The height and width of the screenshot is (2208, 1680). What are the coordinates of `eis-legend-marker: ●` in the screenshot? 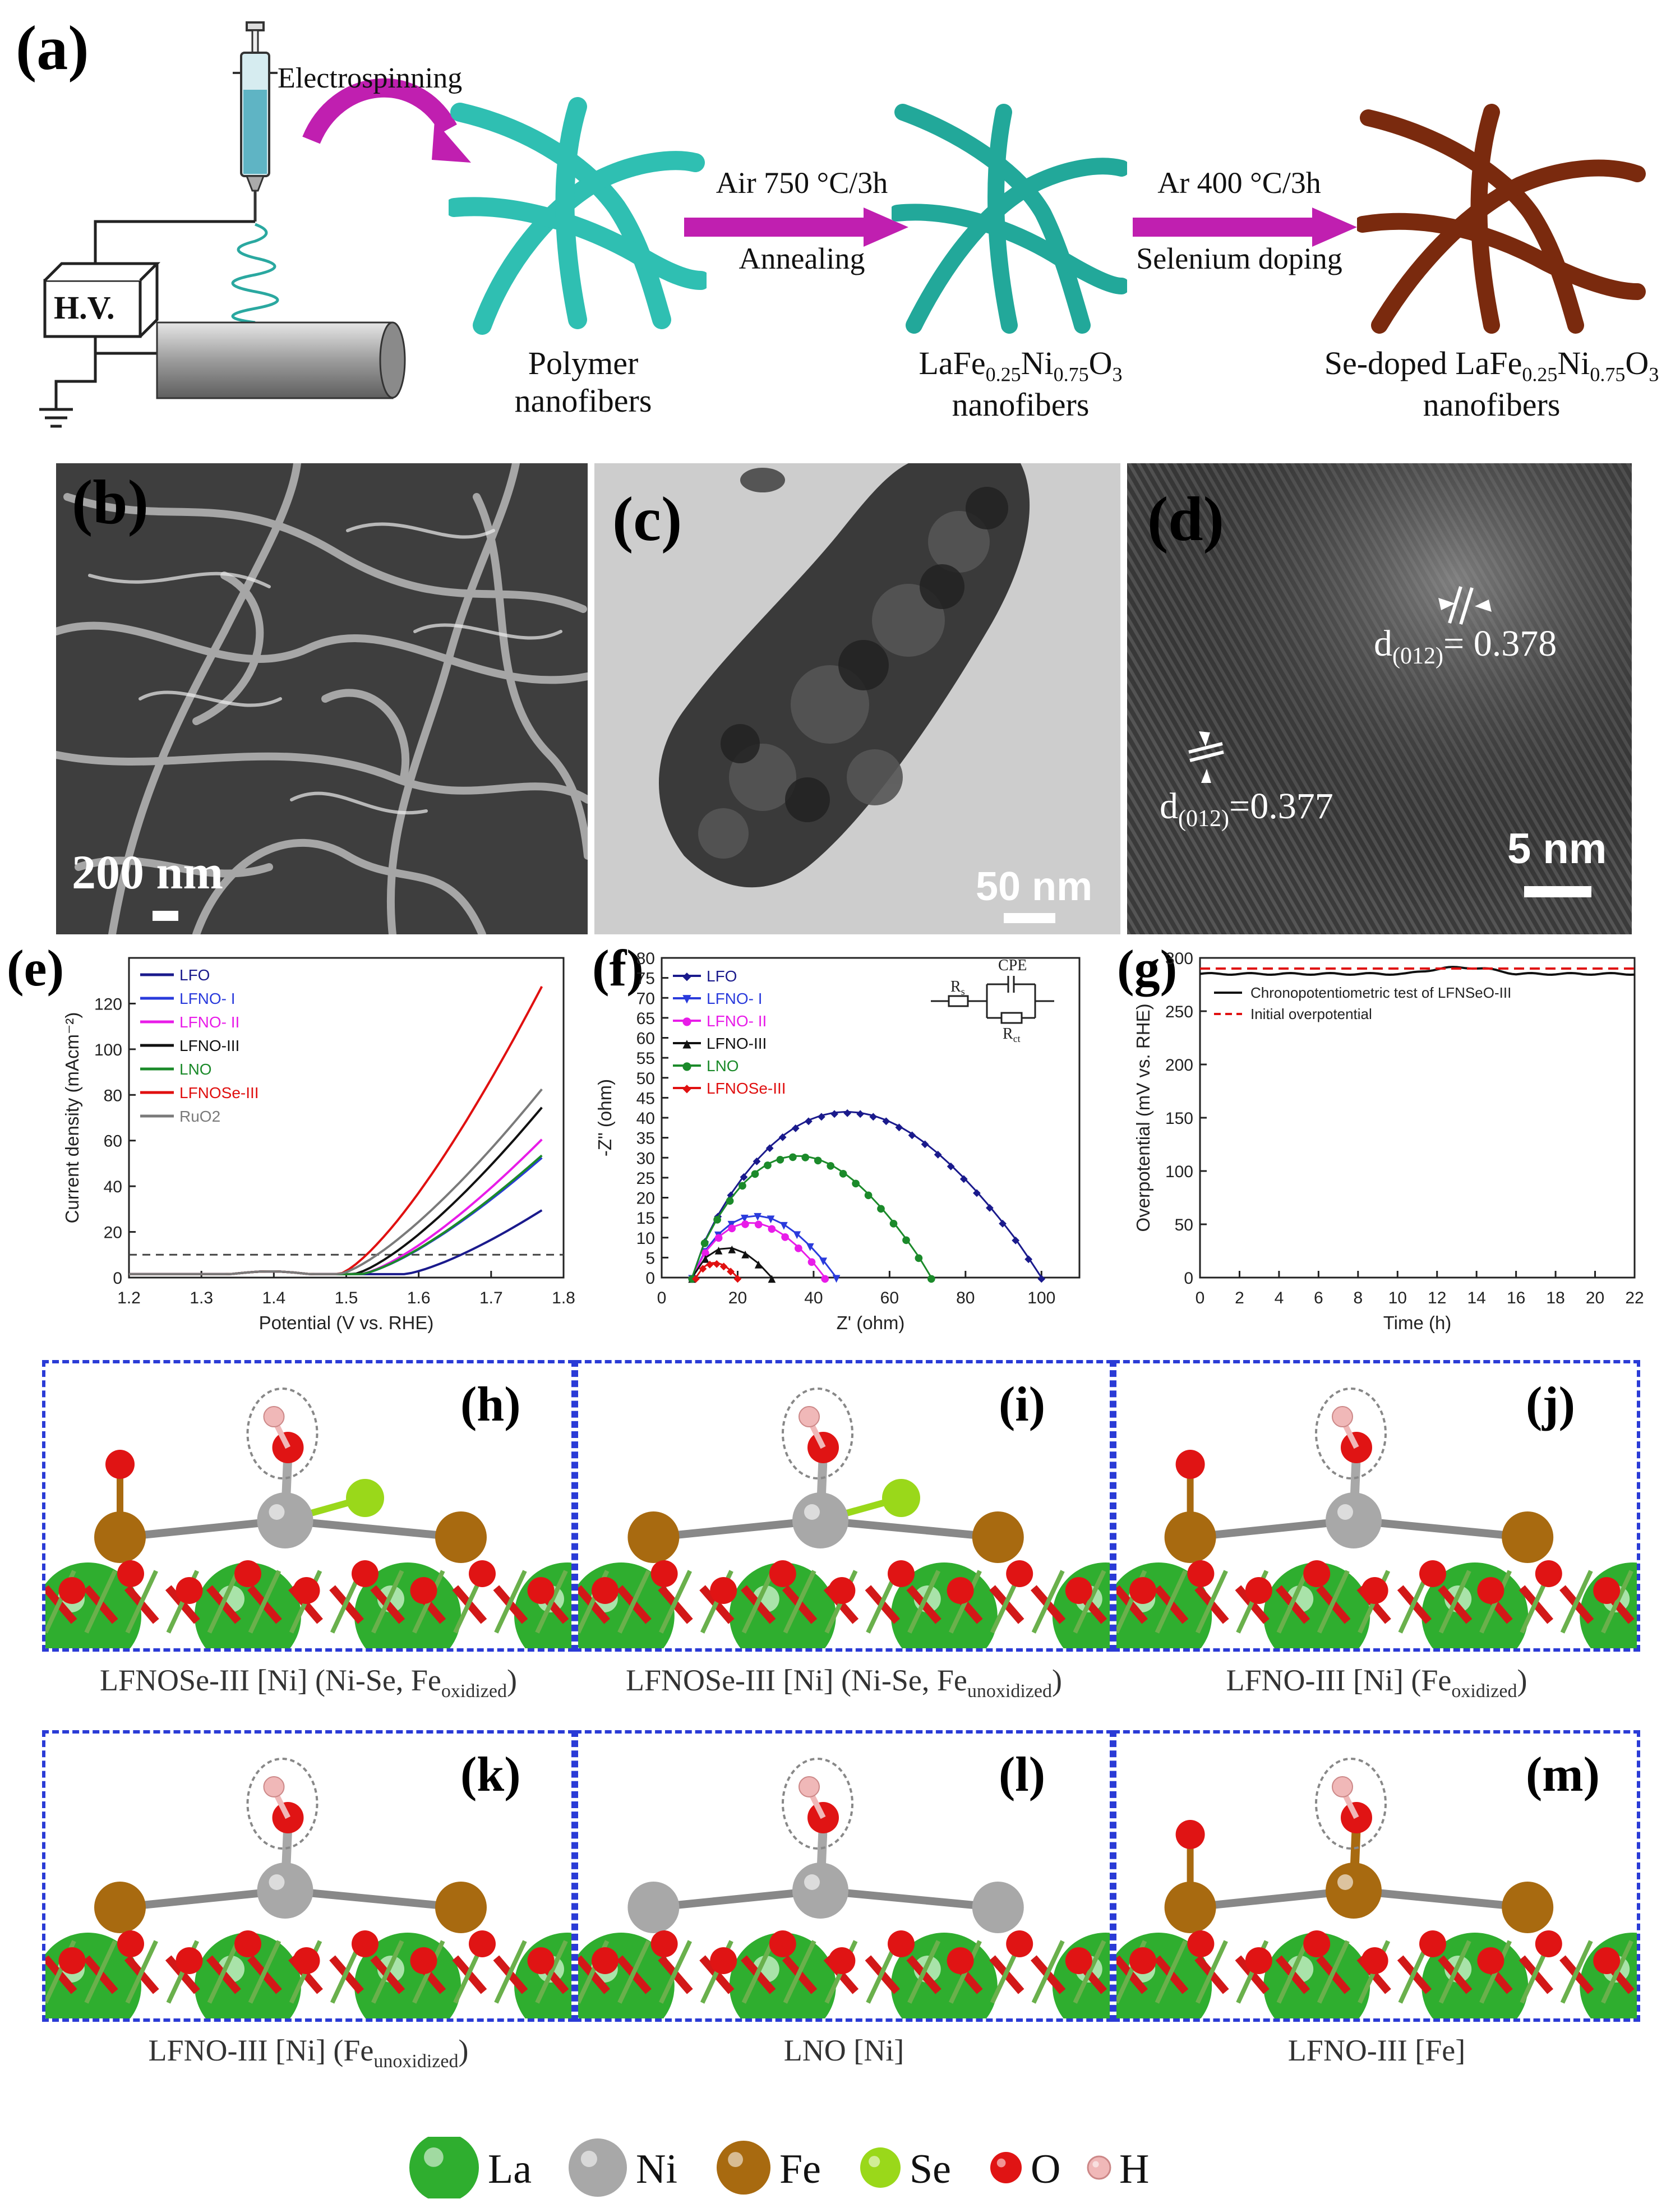 It's located at (686, 1065).